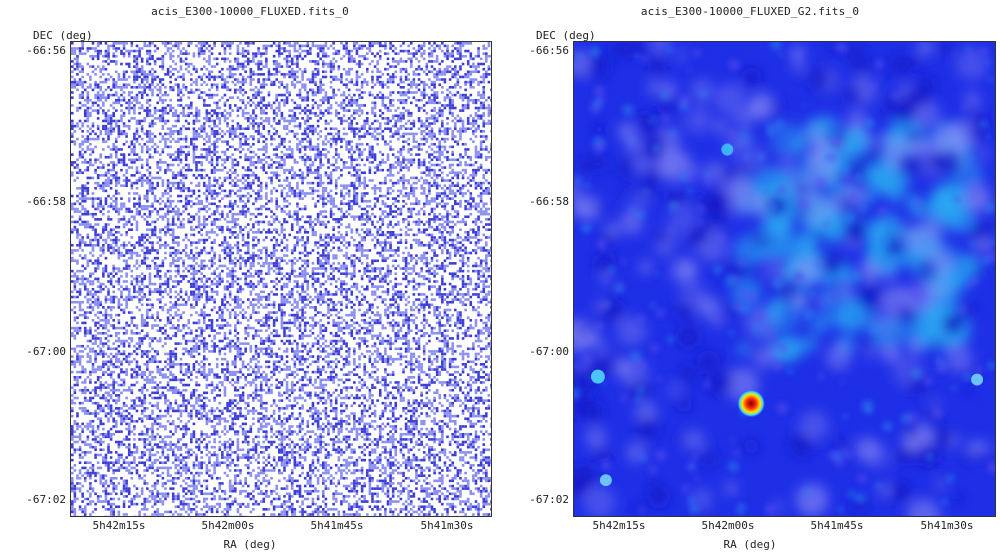 Image resolution: width=1000 pixels, height=559 pixels. Describe the element at coordinates (250, 11) in the screenshot. I see `panel-title: acis_E300-10000_FLUXED.fits_0` at that location.